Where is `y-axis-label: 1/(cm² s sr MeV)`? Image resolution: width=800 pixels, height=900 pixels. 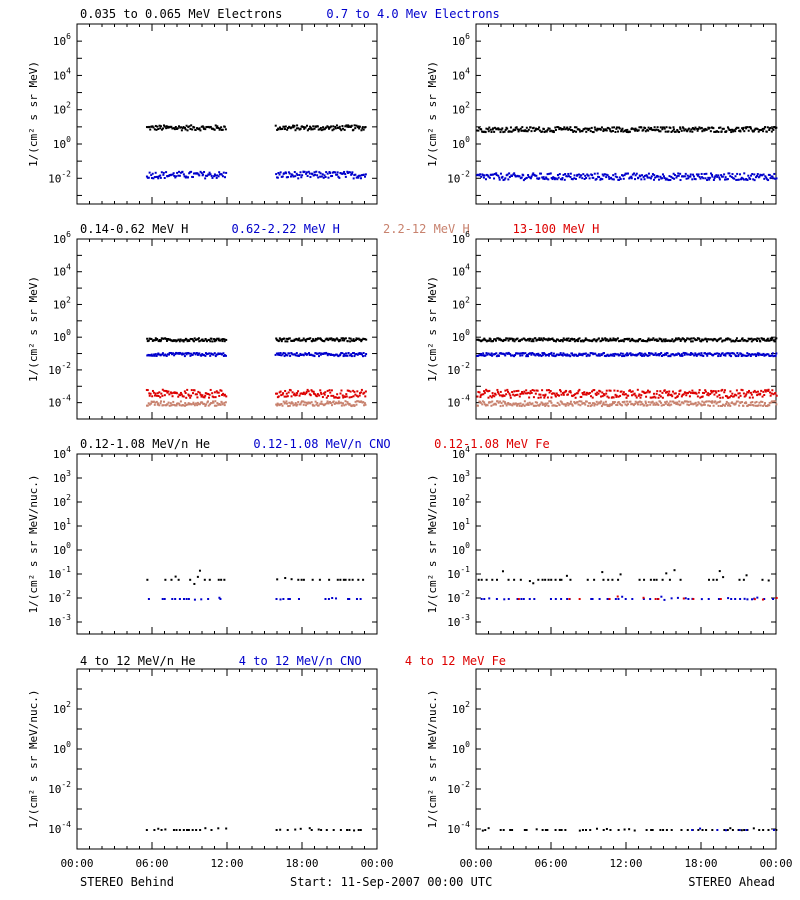
y-axis-label: 1/(cm² s sr MeV) is located at coordinates (432, 114).